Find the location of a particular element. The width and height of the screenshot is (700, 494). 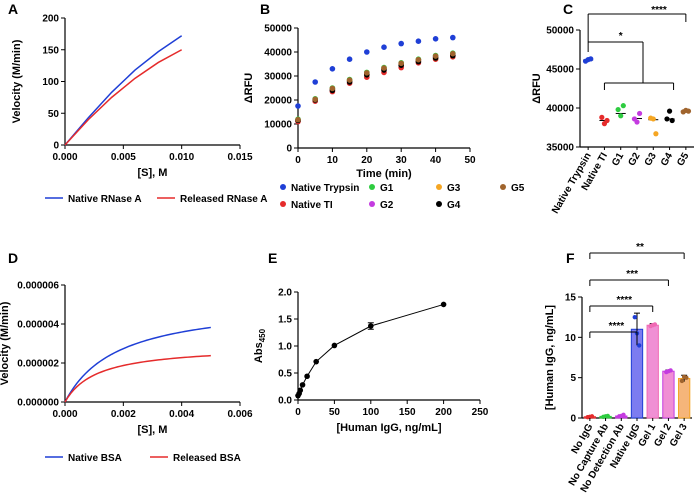

panel-c-xtick-label: G2 is located at coordinates (634, 159).